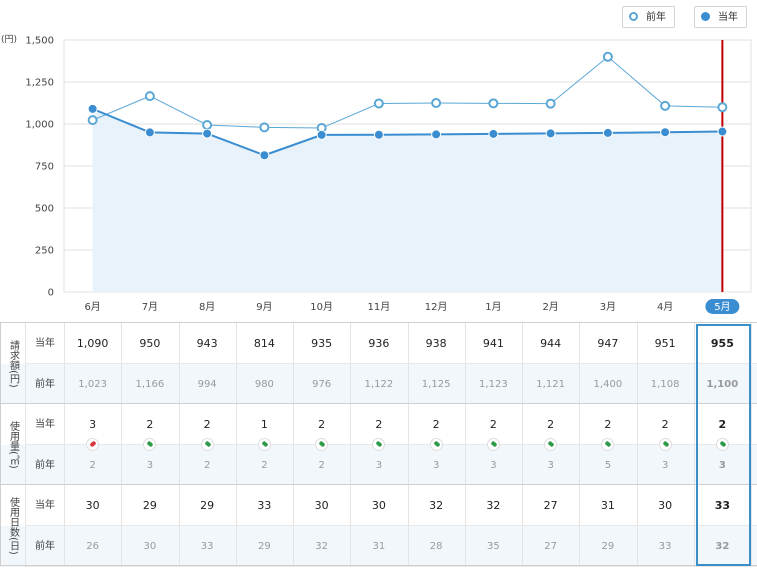  What do you see at coordinates (207, 384) in the screenshot?
I see `table-cell: 994` at bounding box center [207, 384].